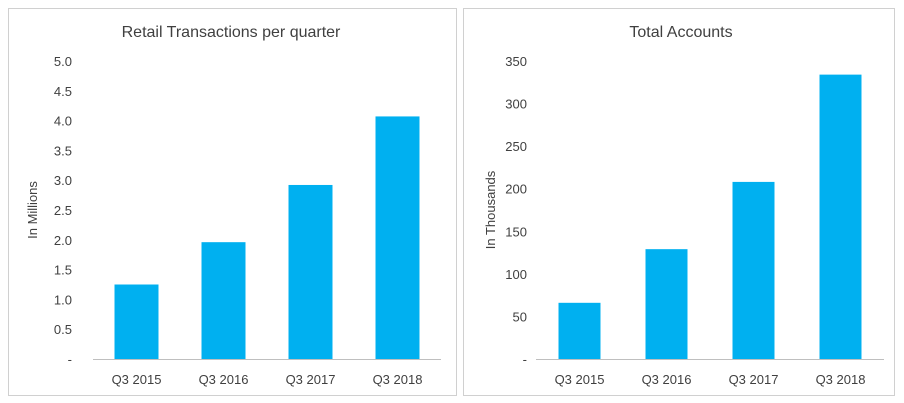 The image size is (904, 403). I want to click on y-tick-label: 2.0, so click(63, 240).